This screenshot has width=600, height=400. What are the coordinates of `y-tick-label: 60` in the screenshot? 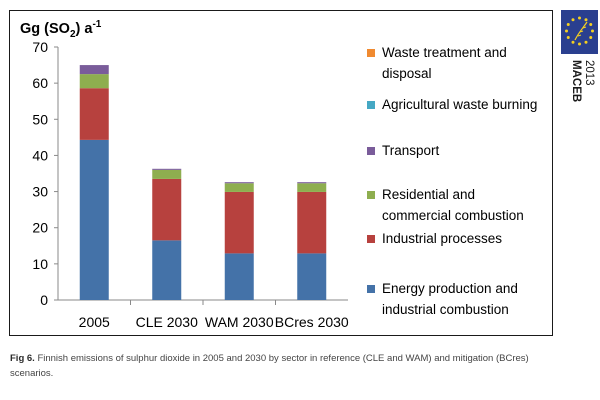 It's located at (40, 83).